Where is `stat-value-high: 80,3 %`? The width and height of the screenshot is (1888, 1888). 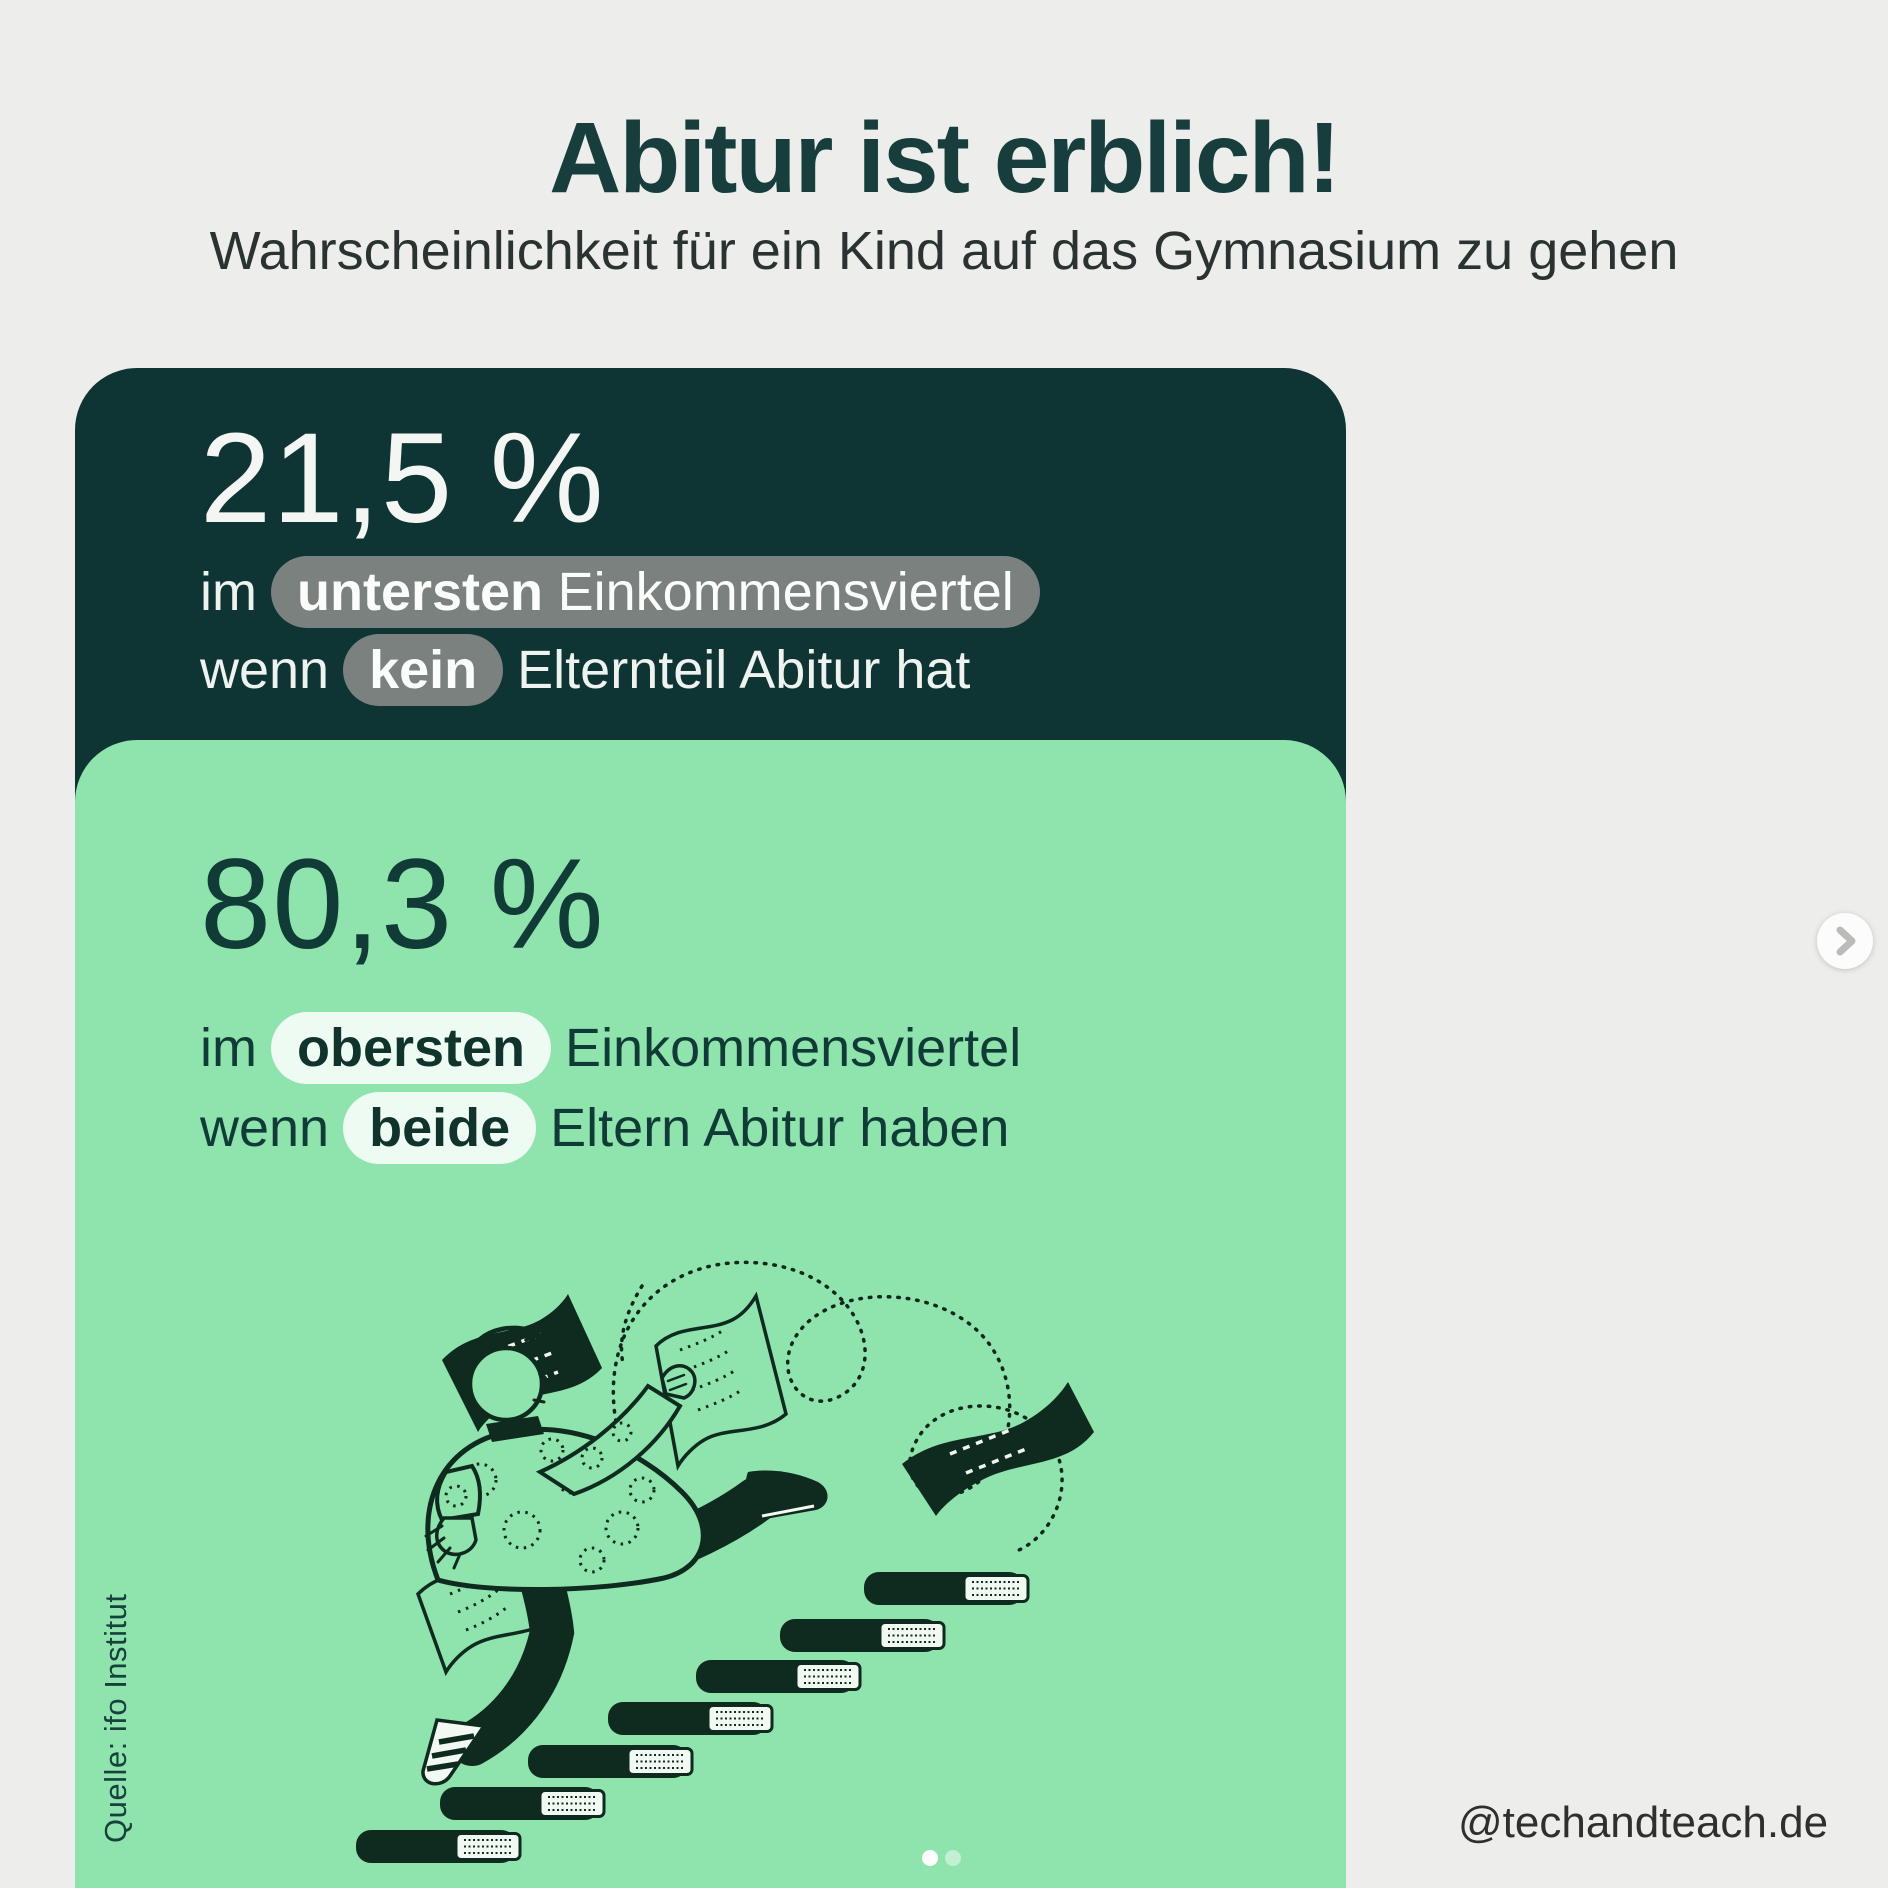
stat-value-high: 80,3 % is located at coordinates (402, 904).